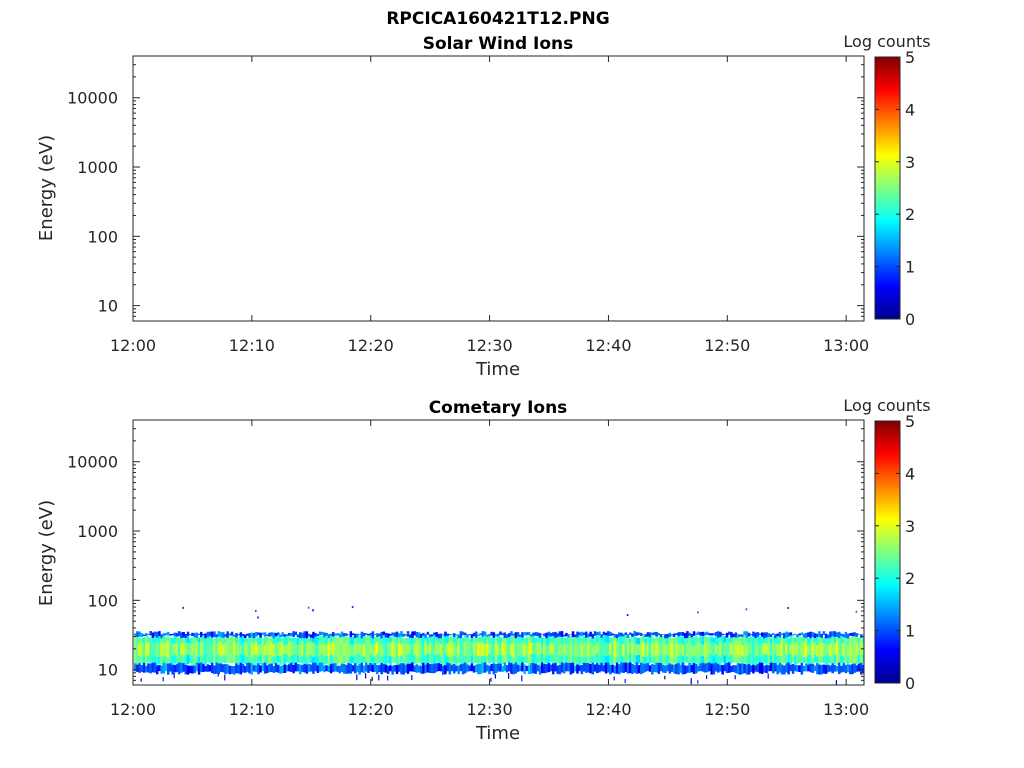 Image resolution: width=1024 pixels, height=768 pixels. Describe the element at coordinates (498, 408) in the screenshot. I see `panel-title-cometary: Cometary Ions` at that location.